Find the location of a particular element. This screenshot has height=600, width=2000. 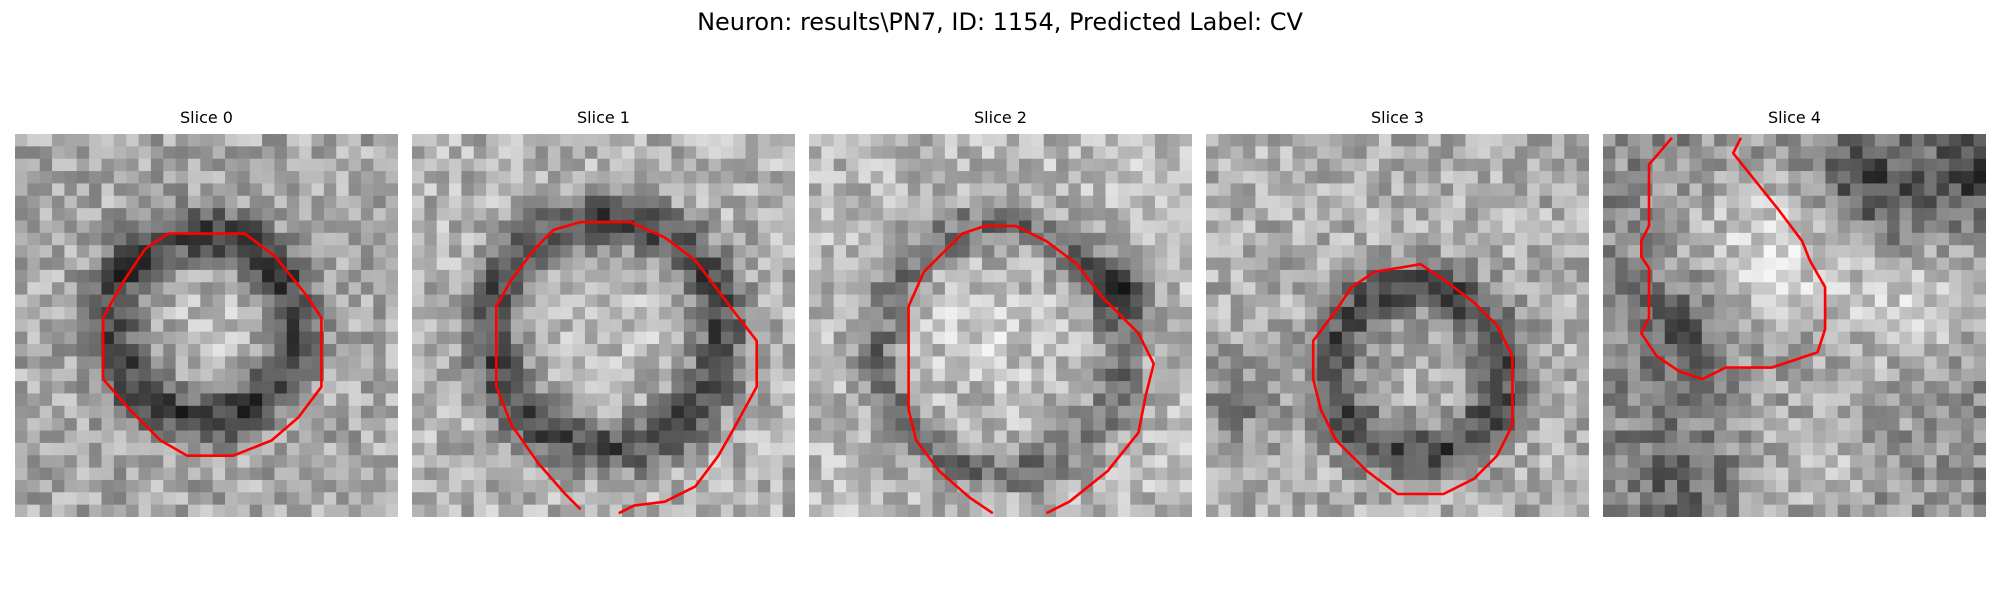

slice-panel-0: Slice 0 is located at coordinates (206, 314).